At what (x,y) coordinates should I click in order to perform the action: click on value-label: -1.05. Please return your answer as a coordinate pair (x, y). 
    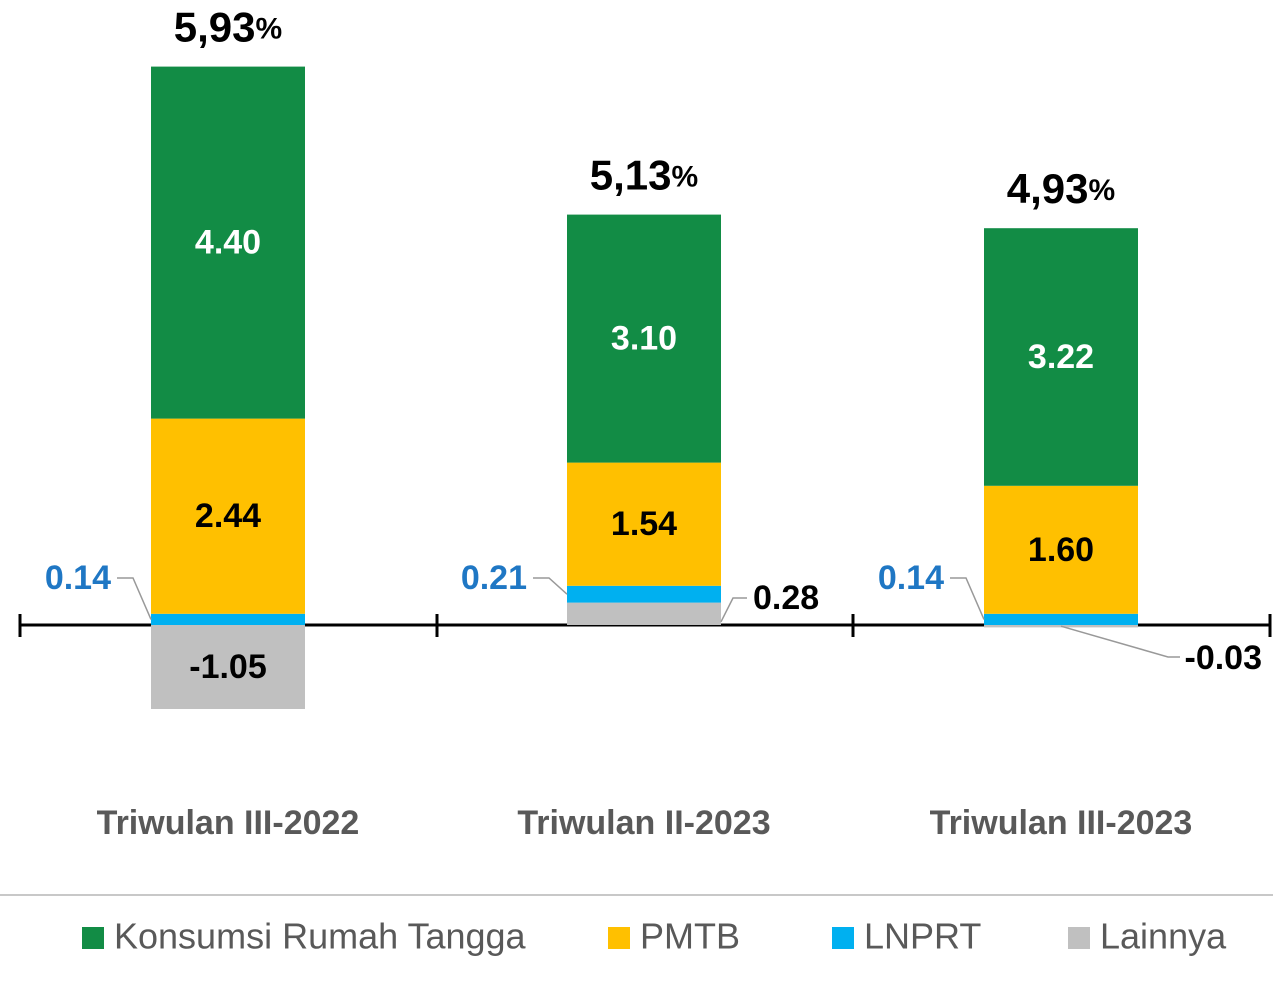
    Looking at the image, I should click on (228, 667).